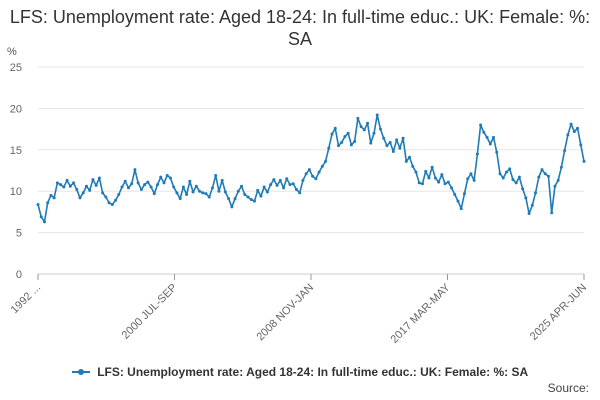 The image size is (600, 400). I want to click on y-tick-label: 25, so click(16, 68).